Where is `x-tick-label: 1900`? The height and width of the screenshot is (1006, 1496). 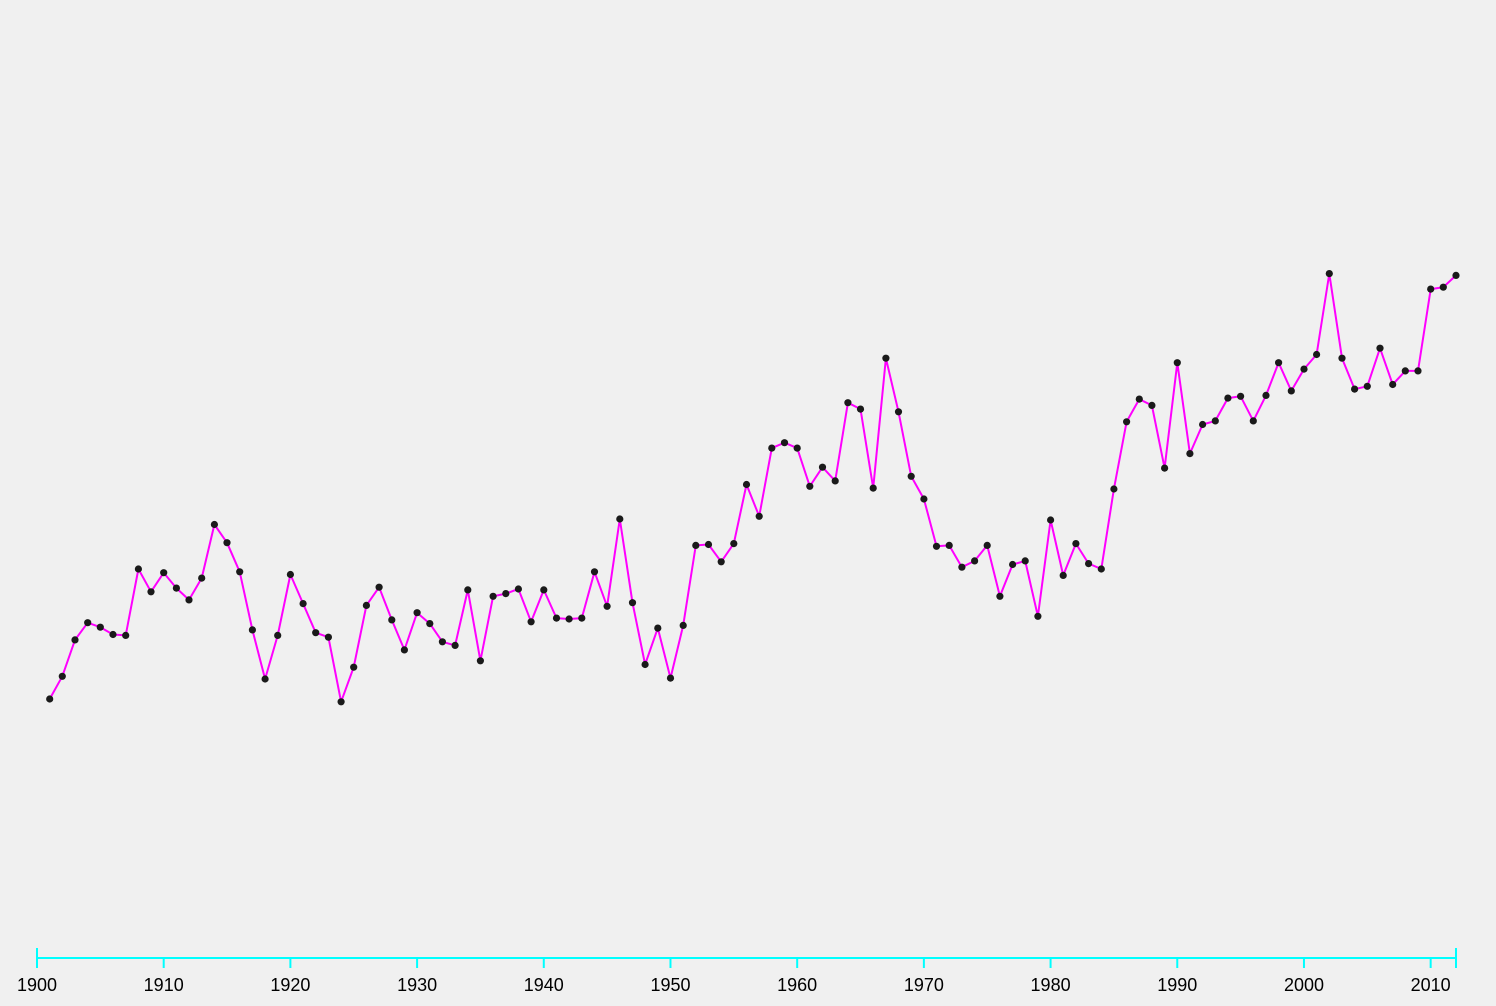 x-tick-label: 1900 is located at coordinates (37, 985).